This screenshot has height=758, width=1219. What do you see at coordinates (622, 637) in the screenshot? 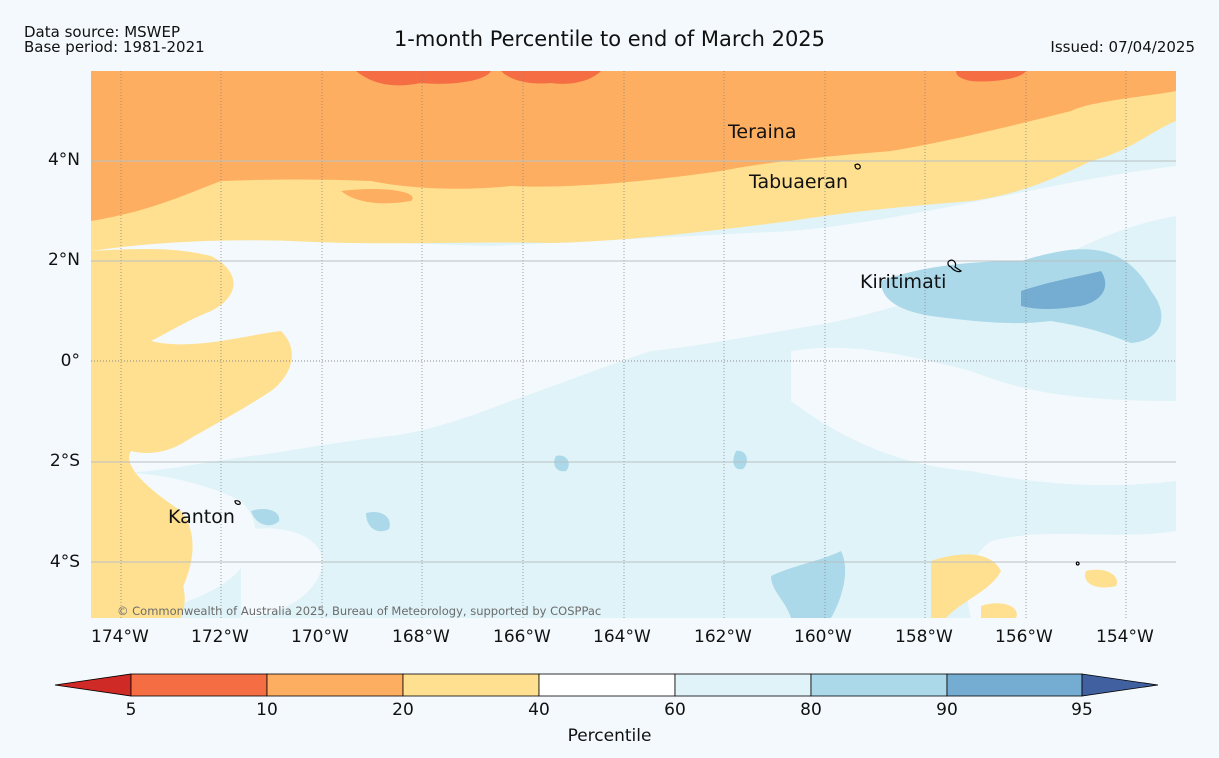
I see `lon-label-164w: 164°W` at bounding box center [622, 637].